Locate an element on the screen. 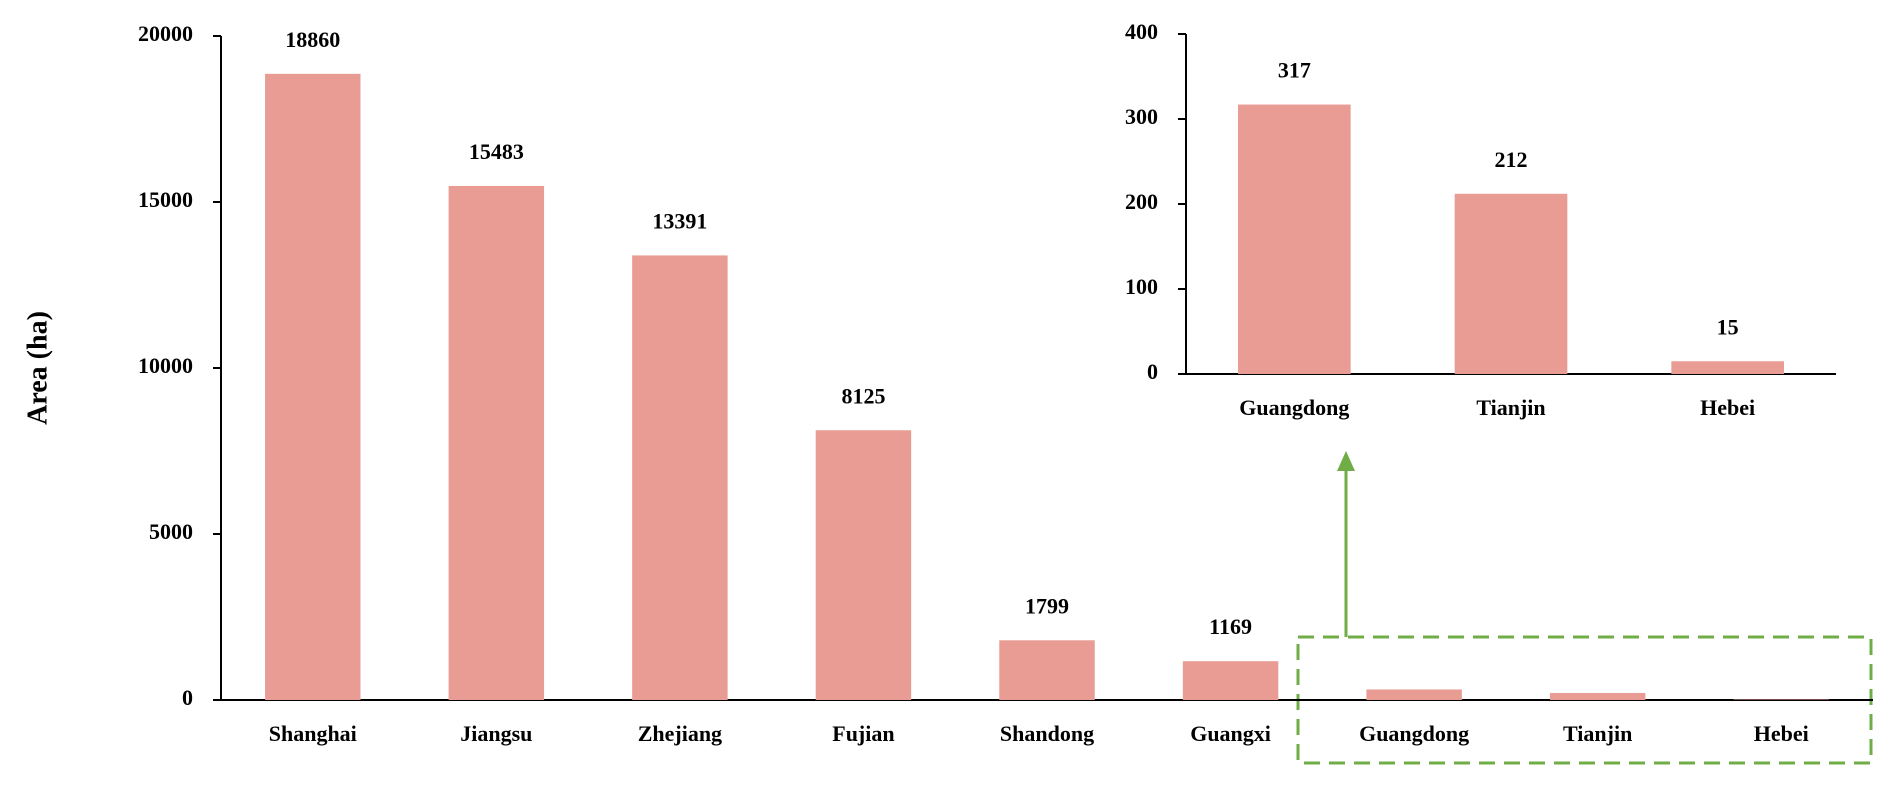  y-axis-label: Area (ha) is located at coordinates (37, 368).